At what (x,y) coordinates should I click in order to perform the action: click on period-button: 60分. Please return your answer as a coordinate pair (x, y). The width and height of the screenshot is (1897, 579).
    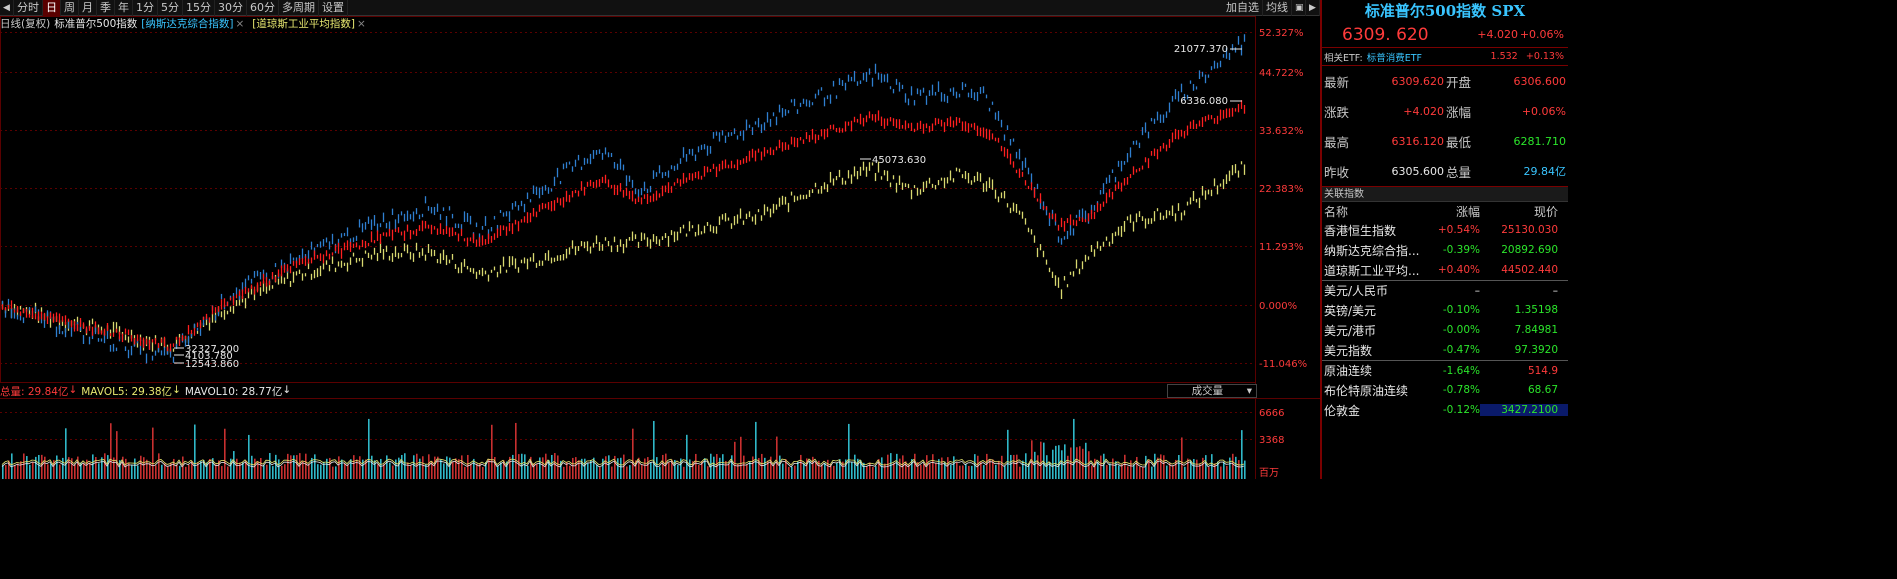
    Looking at the image, I should click on (263, 8).